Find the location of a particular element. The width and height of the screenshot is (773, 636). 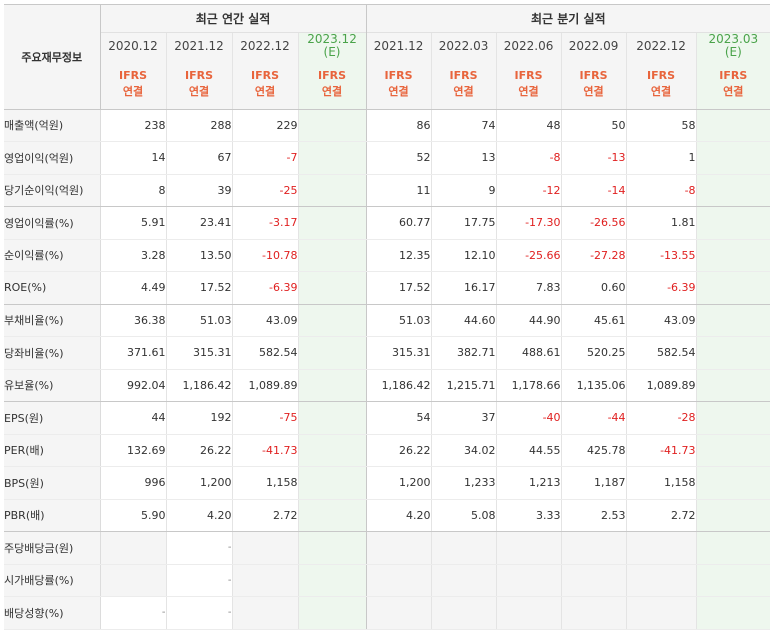

value-cell: 996 is located at coordinates (133, 483).